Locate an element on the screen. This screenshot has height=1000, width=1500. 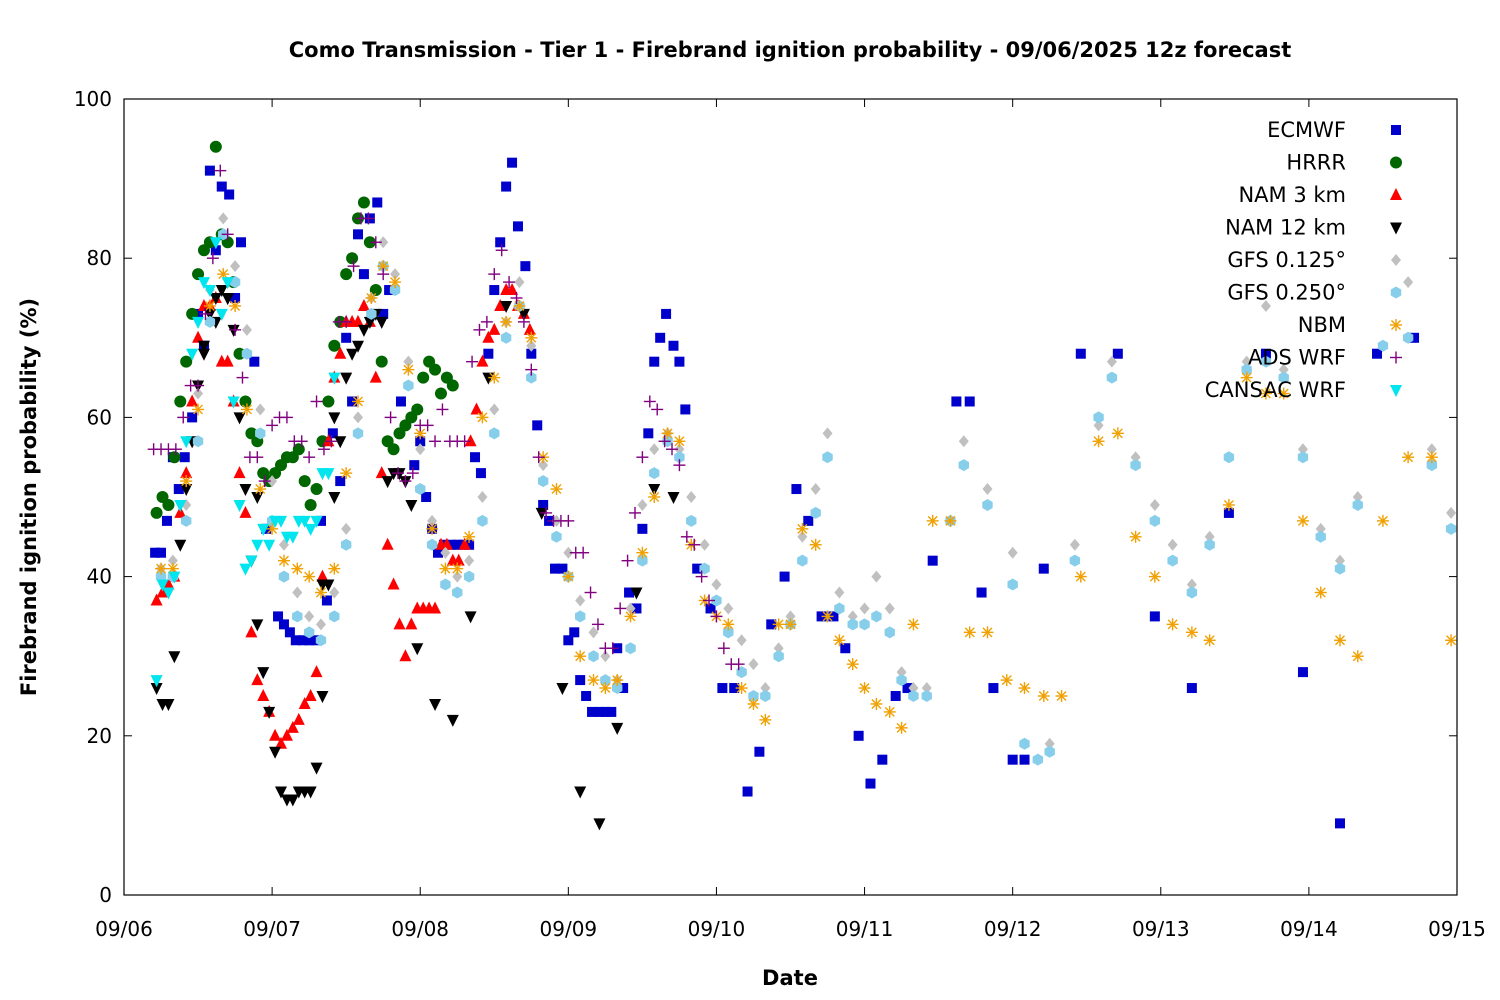
x-tick-label: 09/06 is located at coordinates (124, 929).